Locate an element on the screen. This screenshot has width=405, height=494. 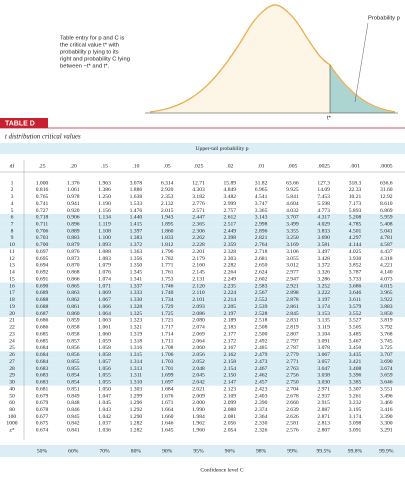
value-cell: 3.098 is located at coordinates (355, 424).